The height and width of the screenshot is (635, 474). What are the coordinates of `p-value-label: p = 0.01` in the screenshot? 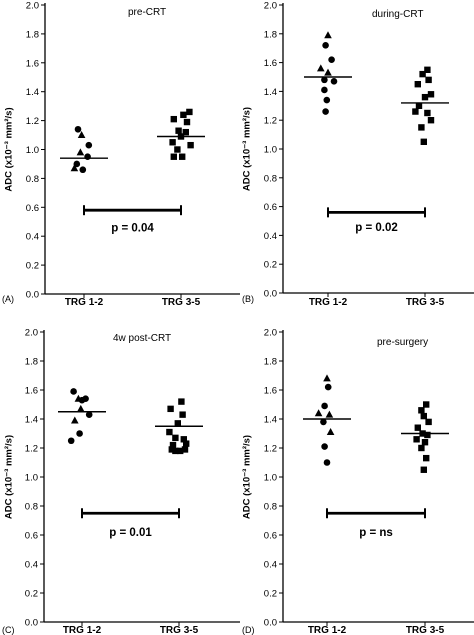 It's located at (130, 533).